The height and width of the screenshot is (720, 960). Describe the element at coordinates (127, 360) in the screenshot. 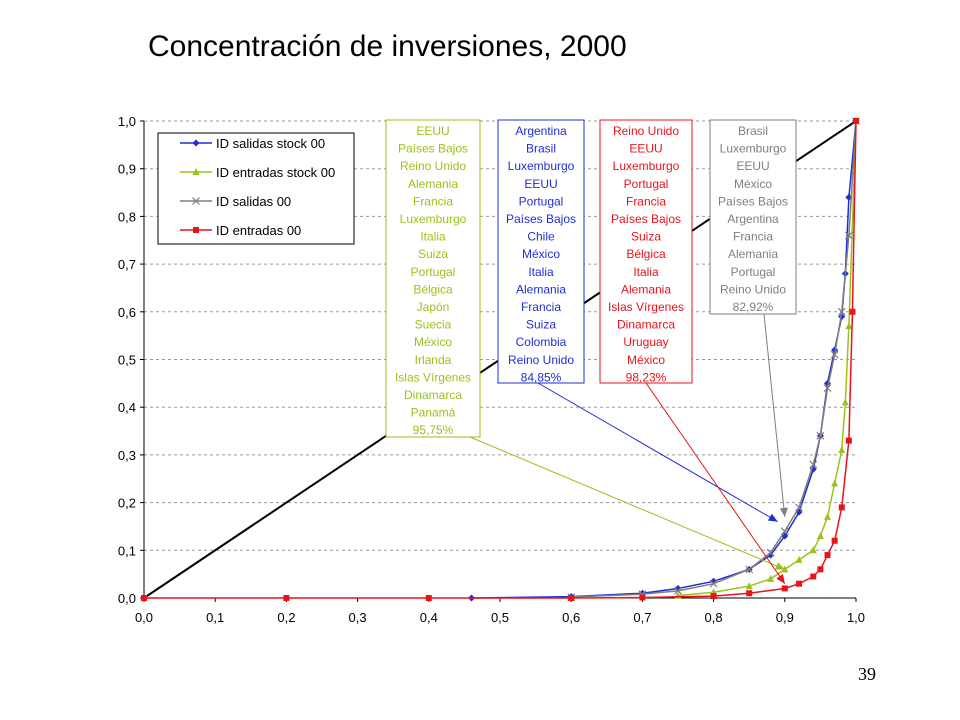

I see `y-tick-label: 0,5` at that location.